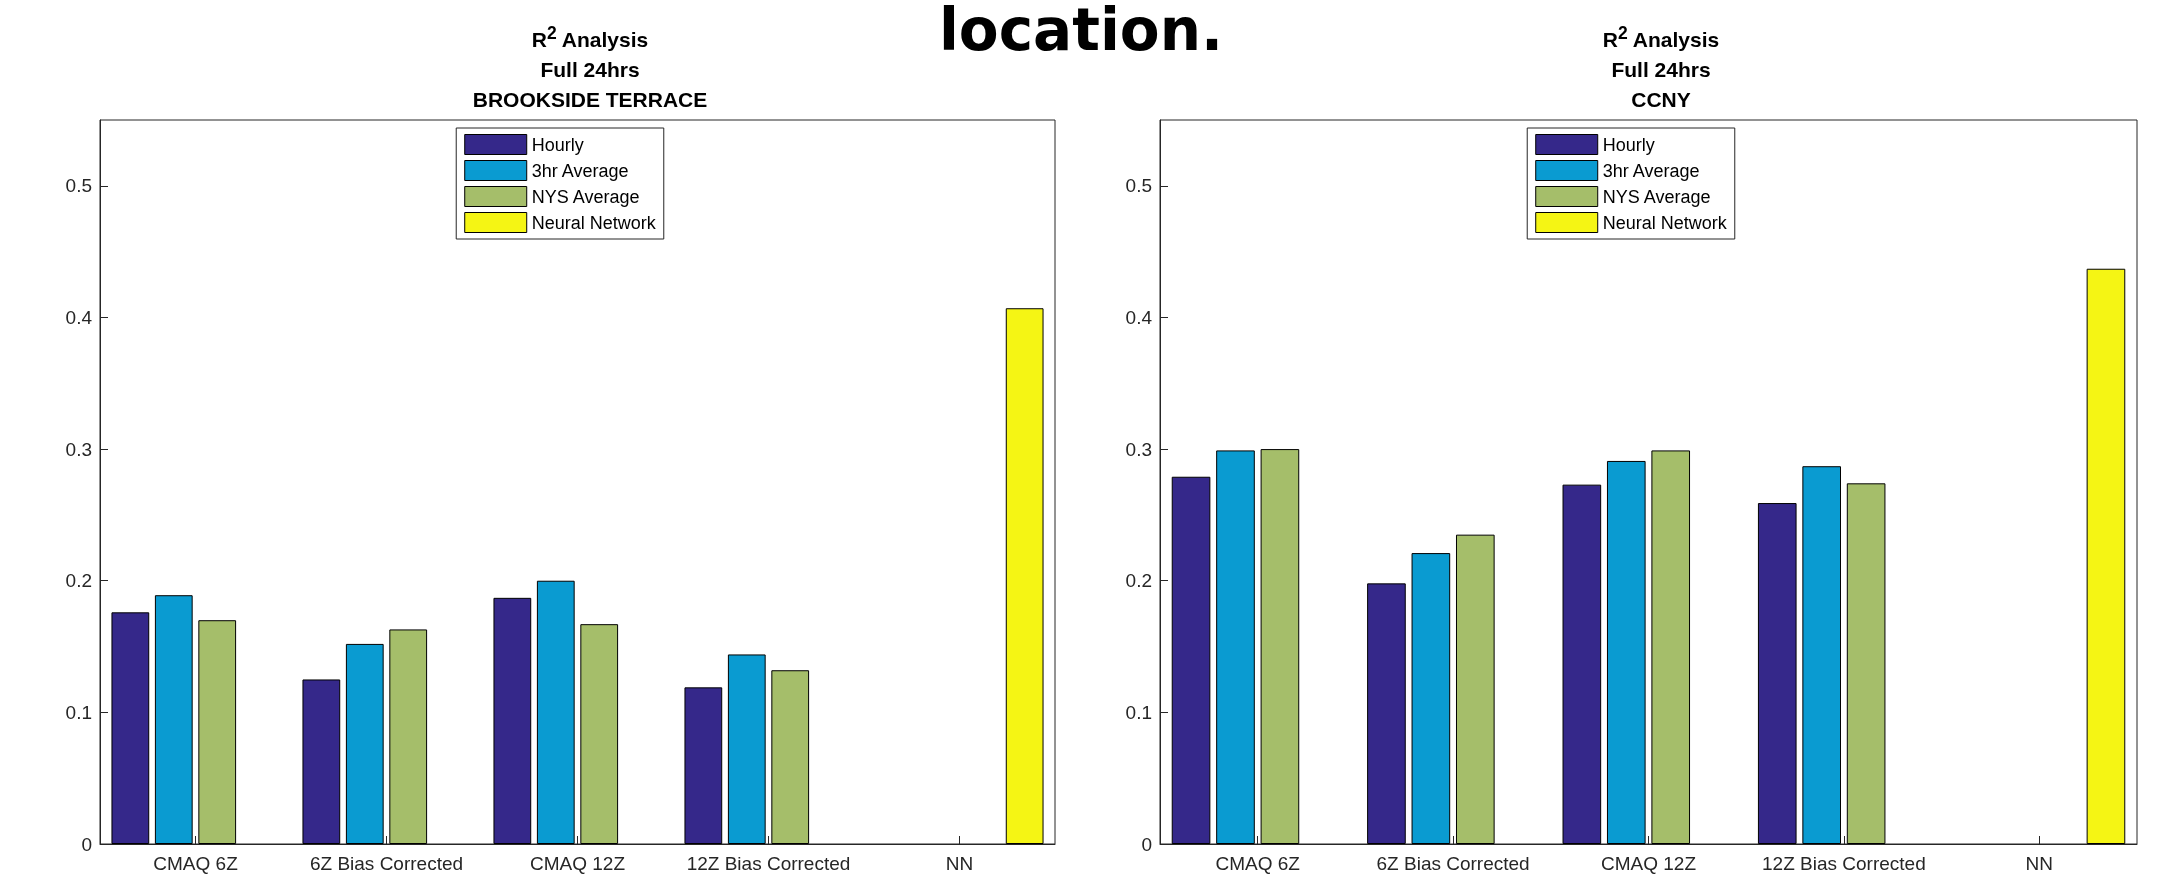 This screenshot has height=881, width=2162. What do you see at coordinates (590, 67) in the screenshot?
I see `chart-title: R$^{2}$ Analysis Full 24hrs BROOKSIDE TERRACE` at bounding box center [590, 67].